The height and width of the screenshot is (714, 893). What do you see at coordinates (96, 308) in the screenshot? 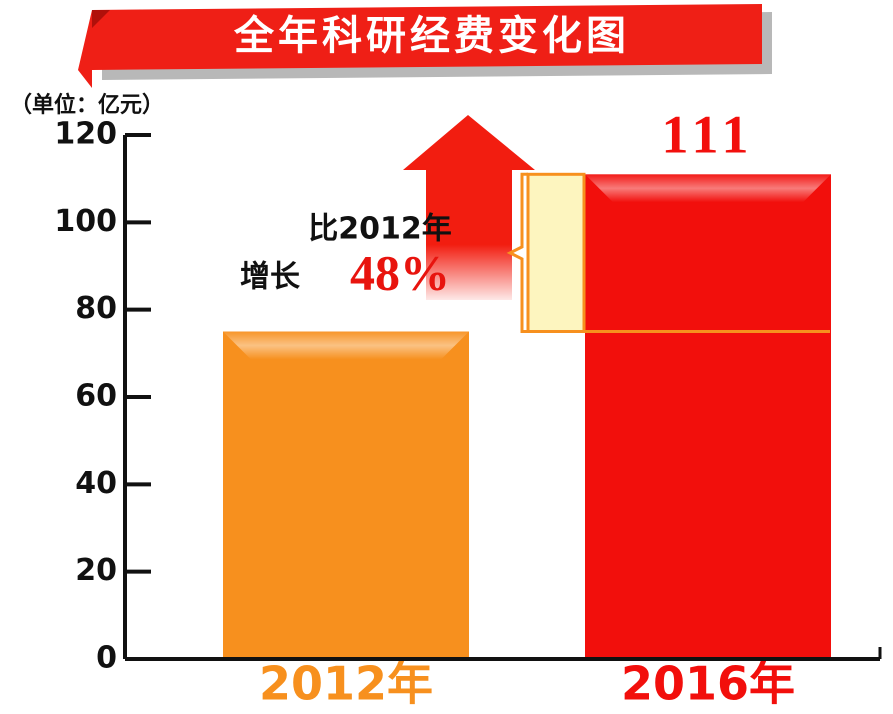
I see `y-tick-label: 80` at bounding box center [96, 308].